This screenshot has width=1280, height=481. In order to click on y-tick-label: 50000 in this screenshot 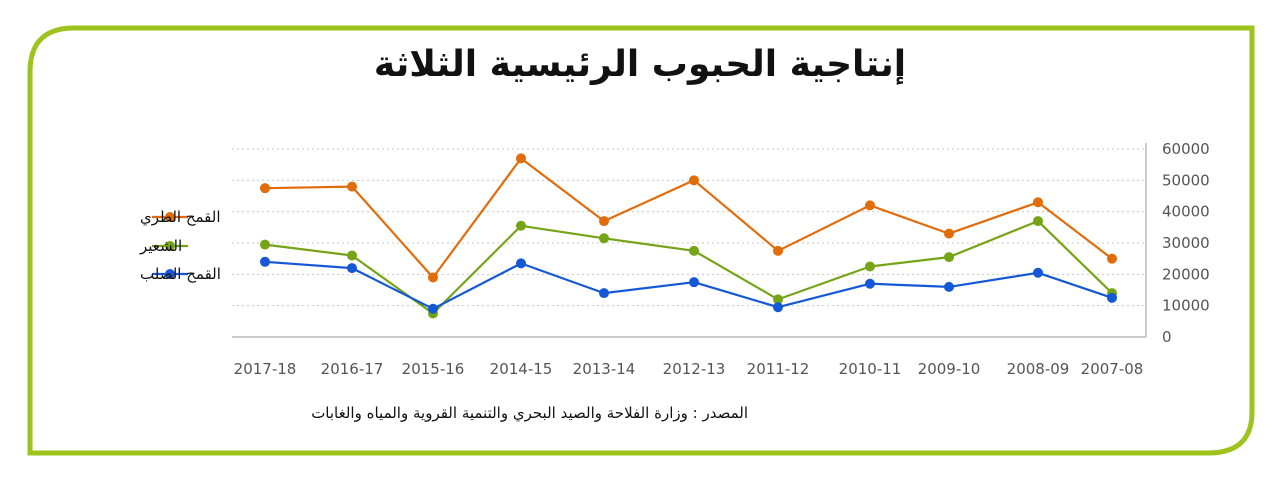, I will do `click(1186, 180)`.